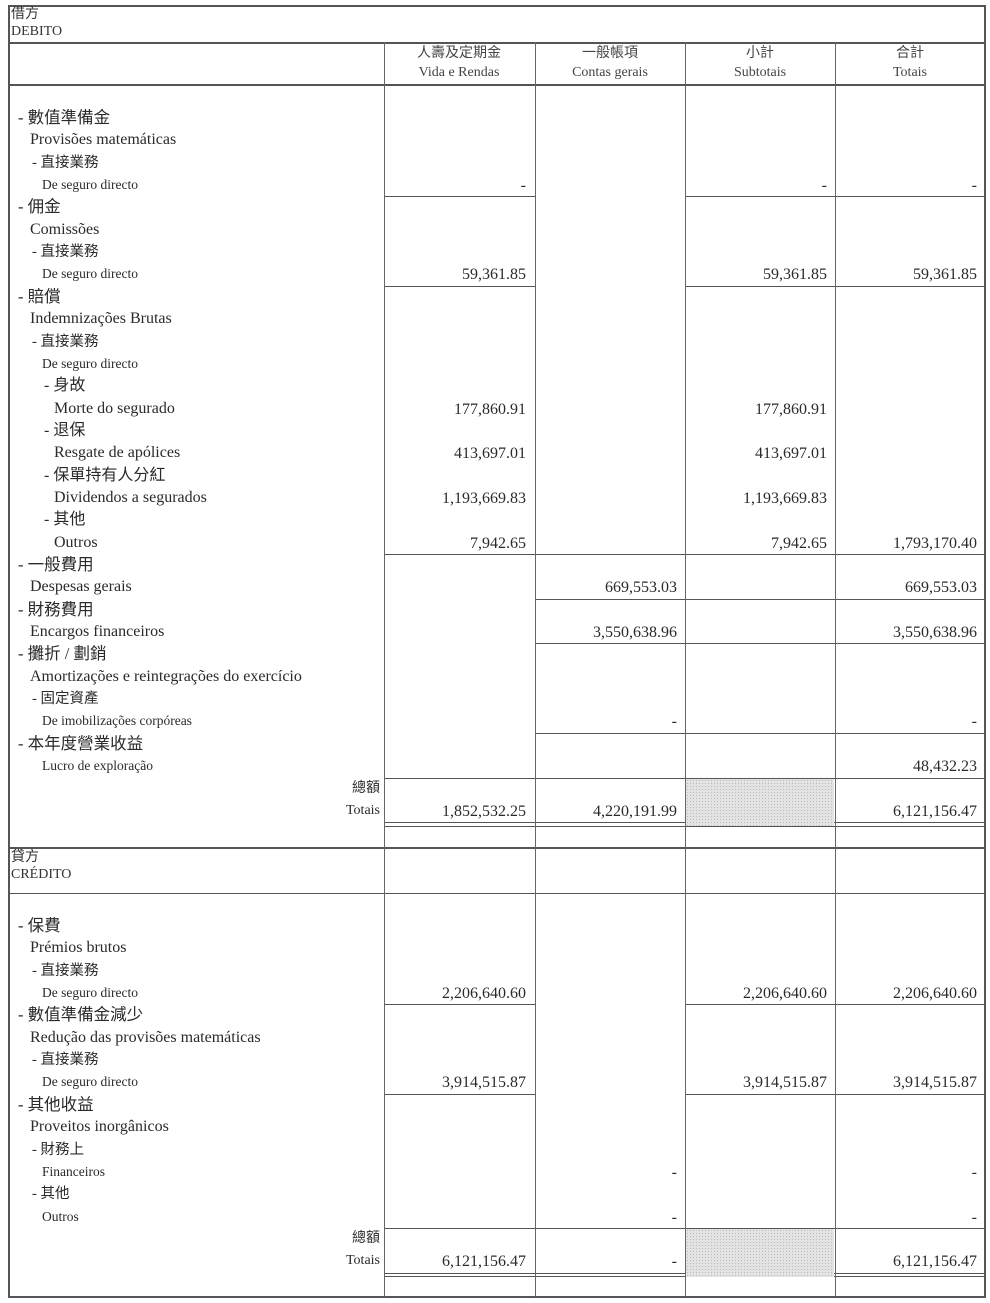  What do you see at coordinates (459, 53) in the screenshot?
I see `column-header-zh: 人壽及定期金` at bounding box center [459, 53].